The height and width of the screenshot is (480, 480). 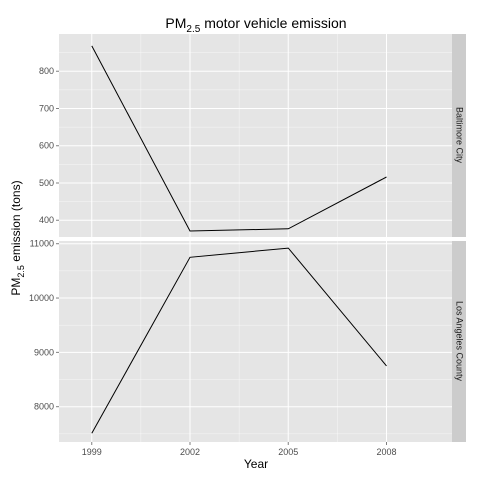 I want to click on x-tick-label: 2002, so click(x=190, y=452).